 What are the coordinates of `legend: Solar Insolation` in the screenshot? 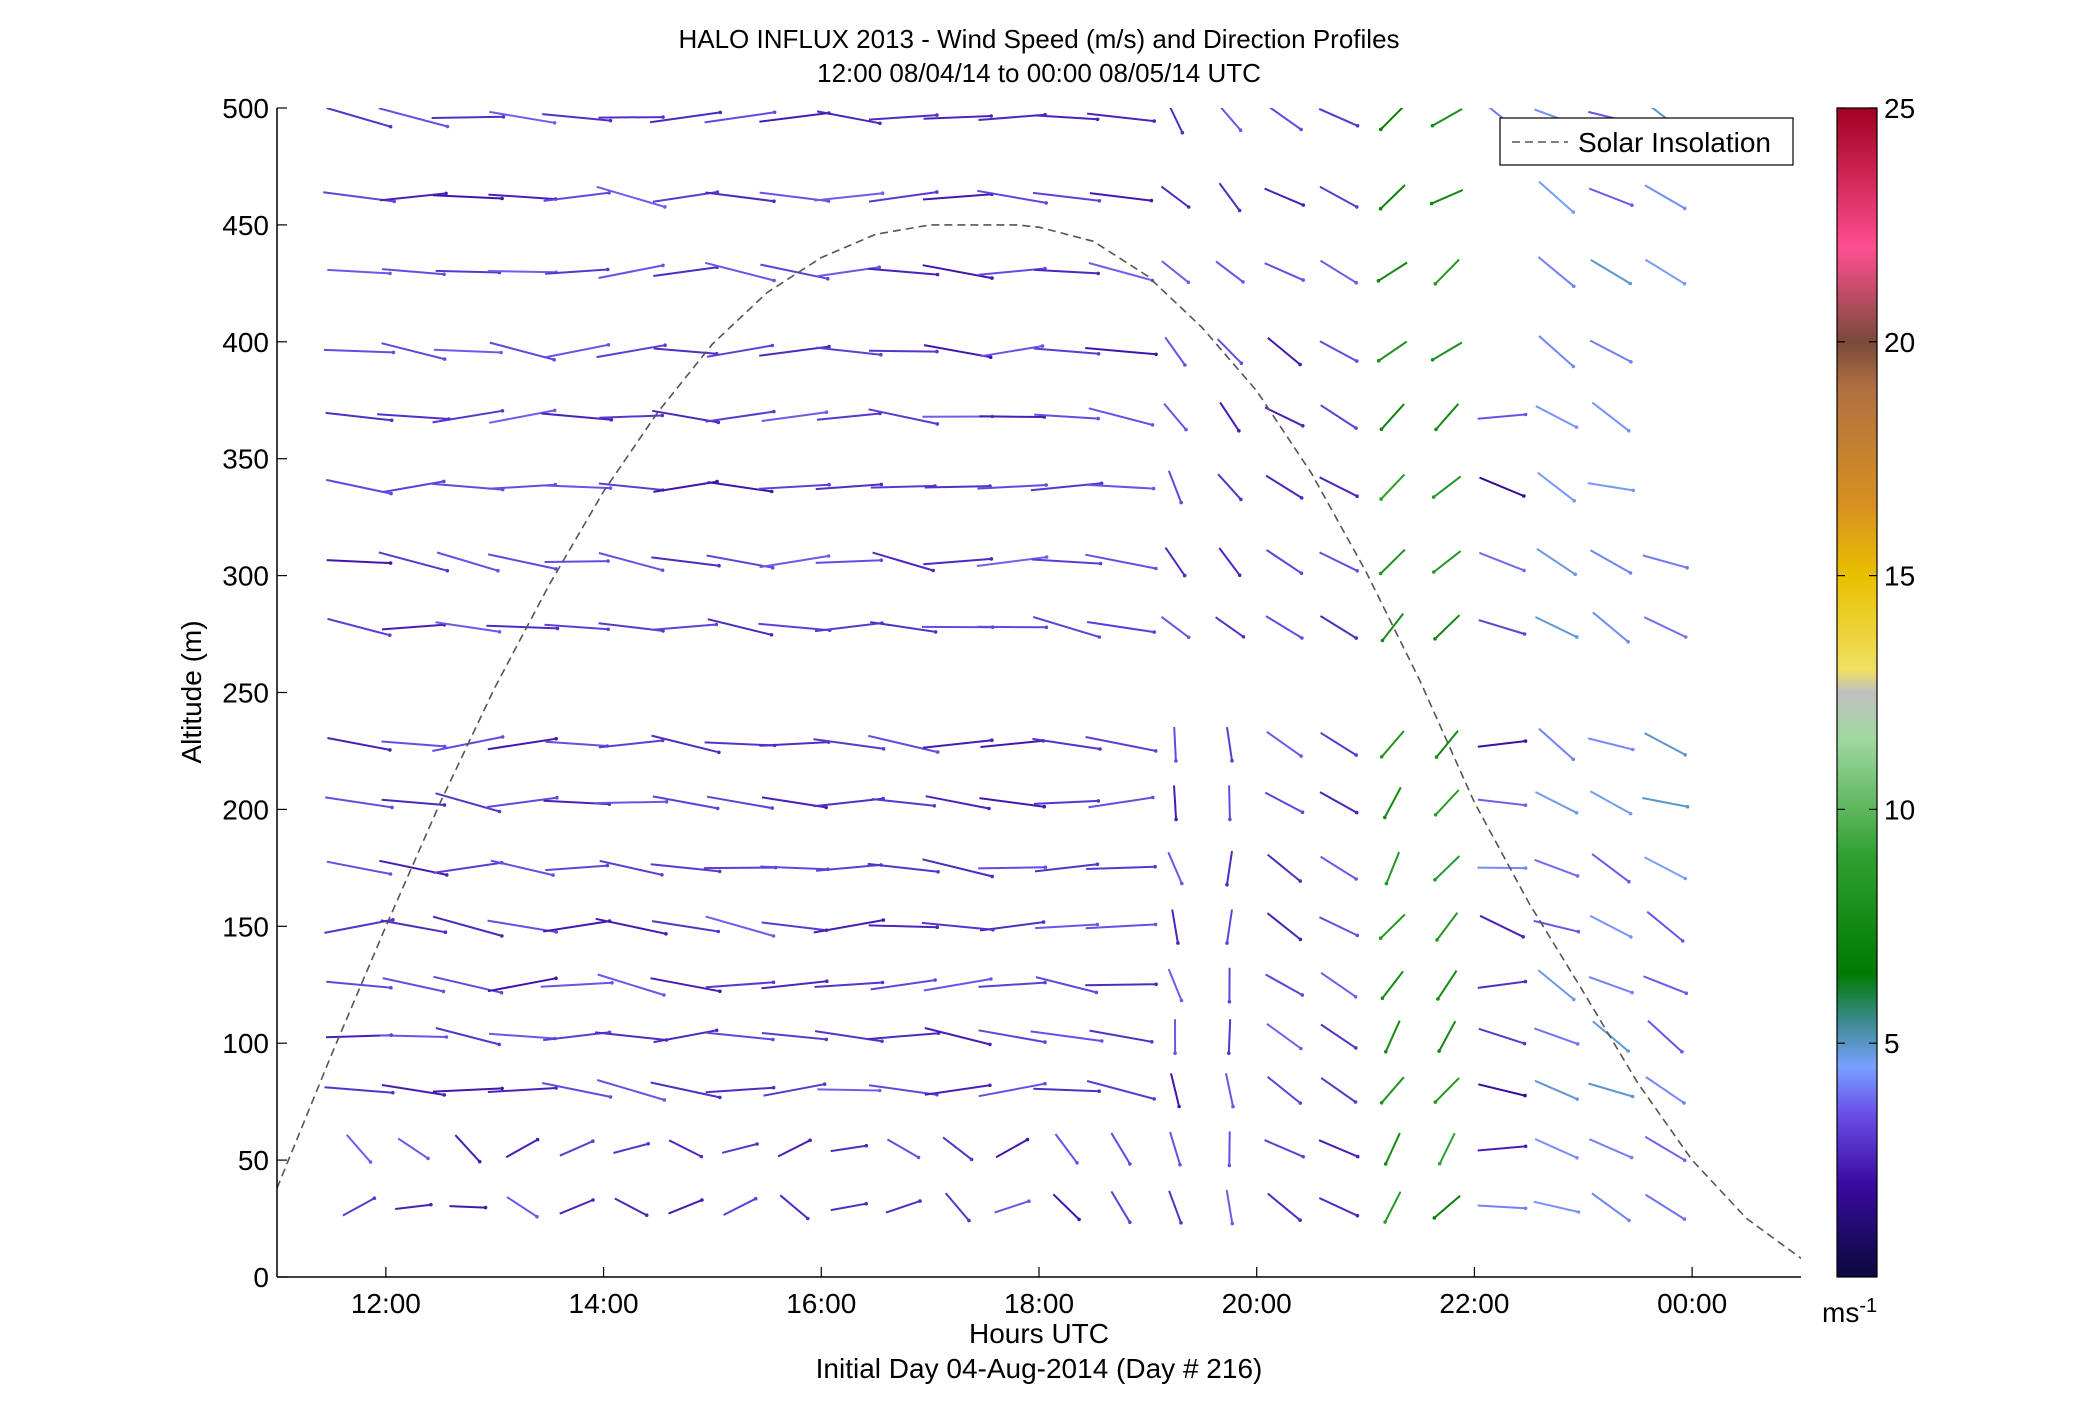 It's located at (1646, 141).